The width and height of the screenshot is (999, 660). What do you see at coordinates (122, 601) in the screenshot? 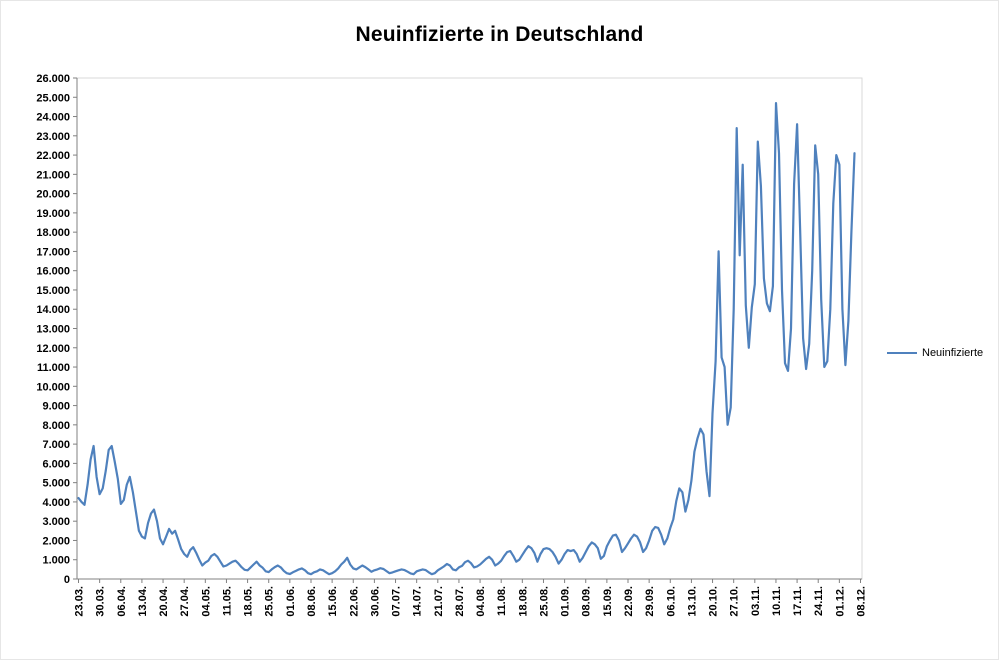
I see `x-axis-tick-label: 06.04.` at bounding box center [122, 601].